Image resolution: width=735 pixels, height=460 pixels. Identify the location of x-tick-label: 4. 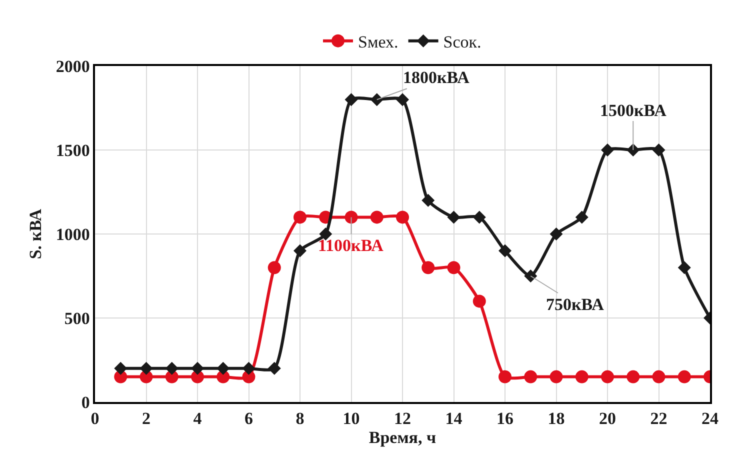
(197, 418).